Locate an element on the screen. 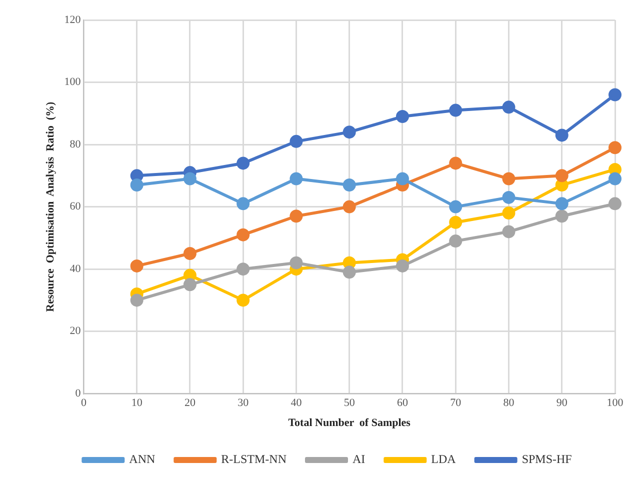  legend-label: LDA is located at coordinates (443, 459).